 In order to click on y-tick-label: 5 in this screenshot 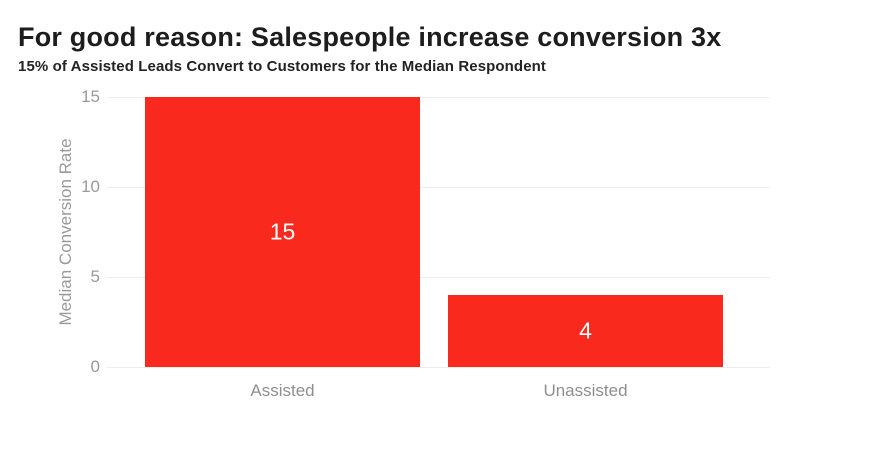, I will do `click(95, 276)`.